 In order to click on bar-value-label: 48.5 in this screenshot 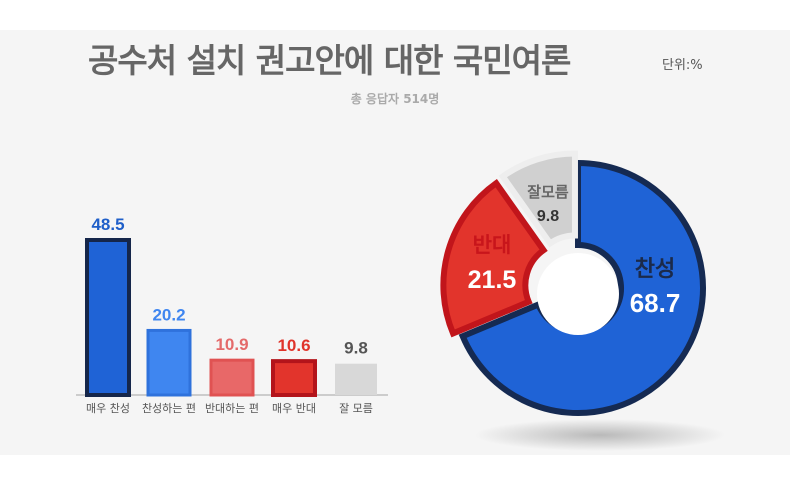, I will do `click(107, 224)`.